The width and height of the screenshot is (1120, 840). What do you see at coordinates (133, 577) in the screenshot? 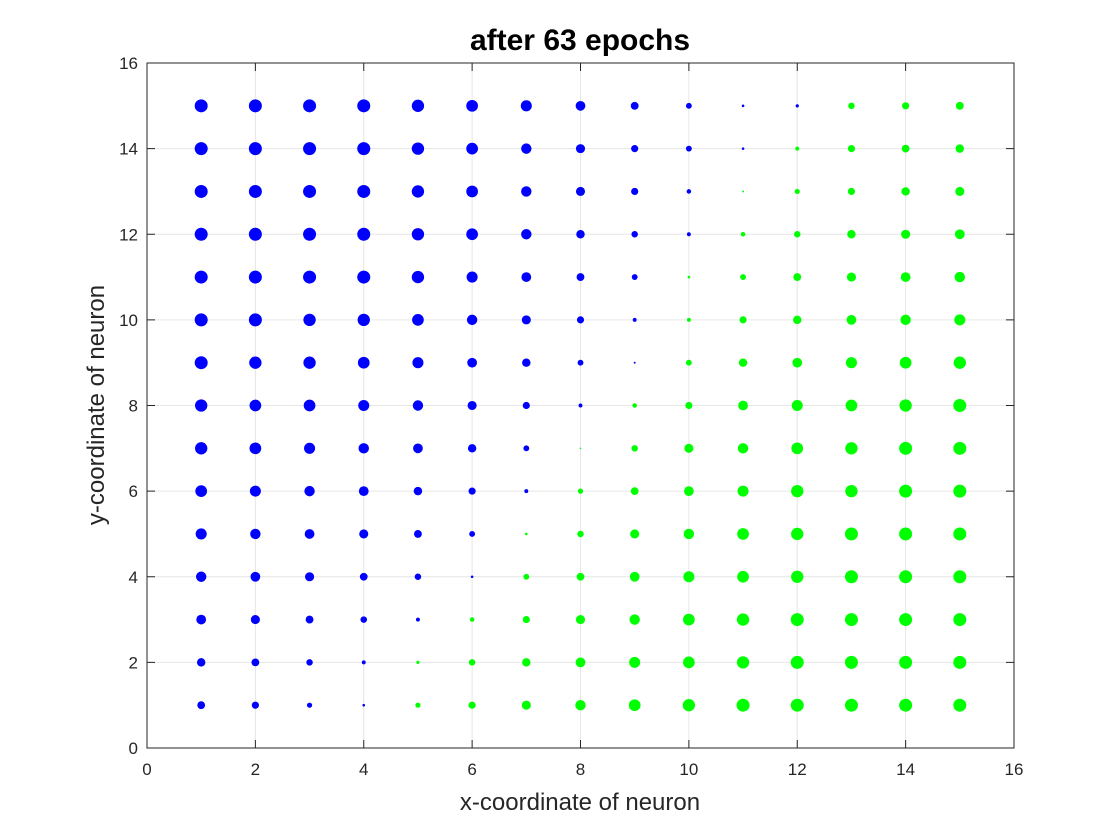
I see `y-tick-label: 4` at bounding box center [133, 577].